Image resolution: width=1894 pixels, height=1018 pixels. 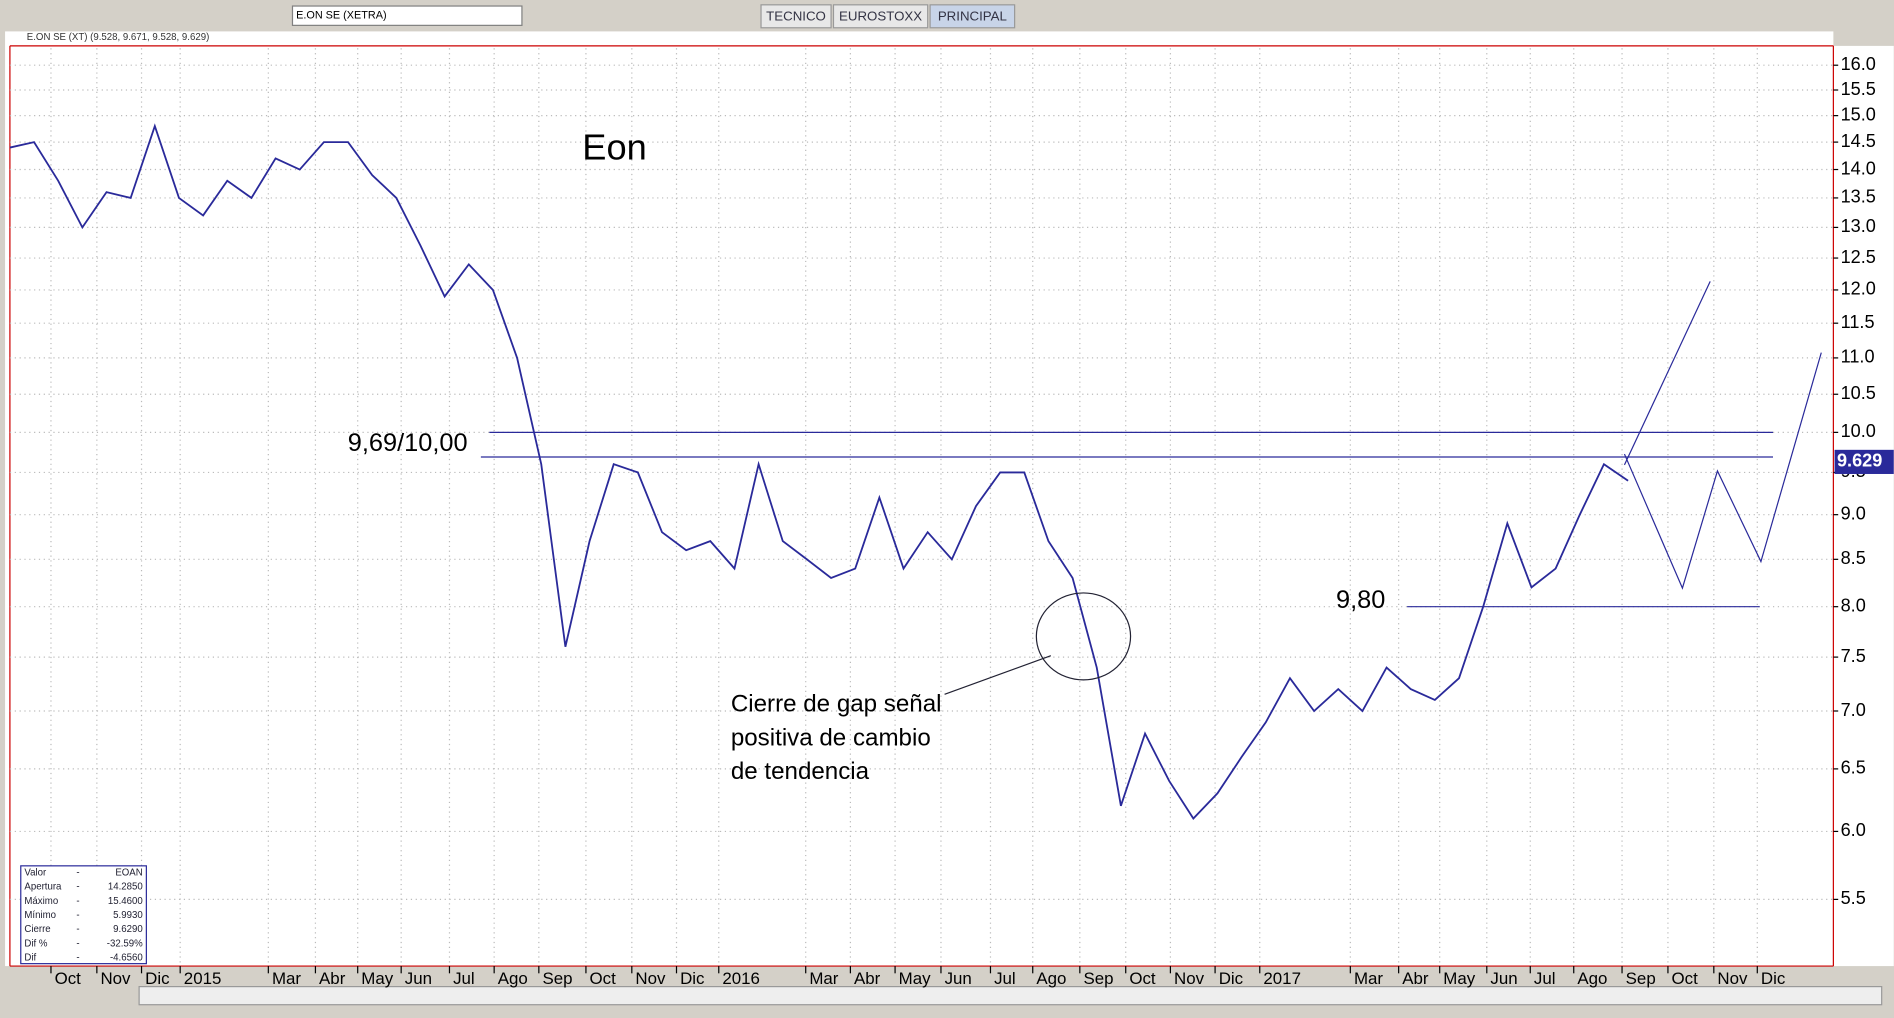 What do you see at coordinates (1853, 558) in the screenshot?
I see `y-tick-label: 8.5` at bounding box center [1853, 558].